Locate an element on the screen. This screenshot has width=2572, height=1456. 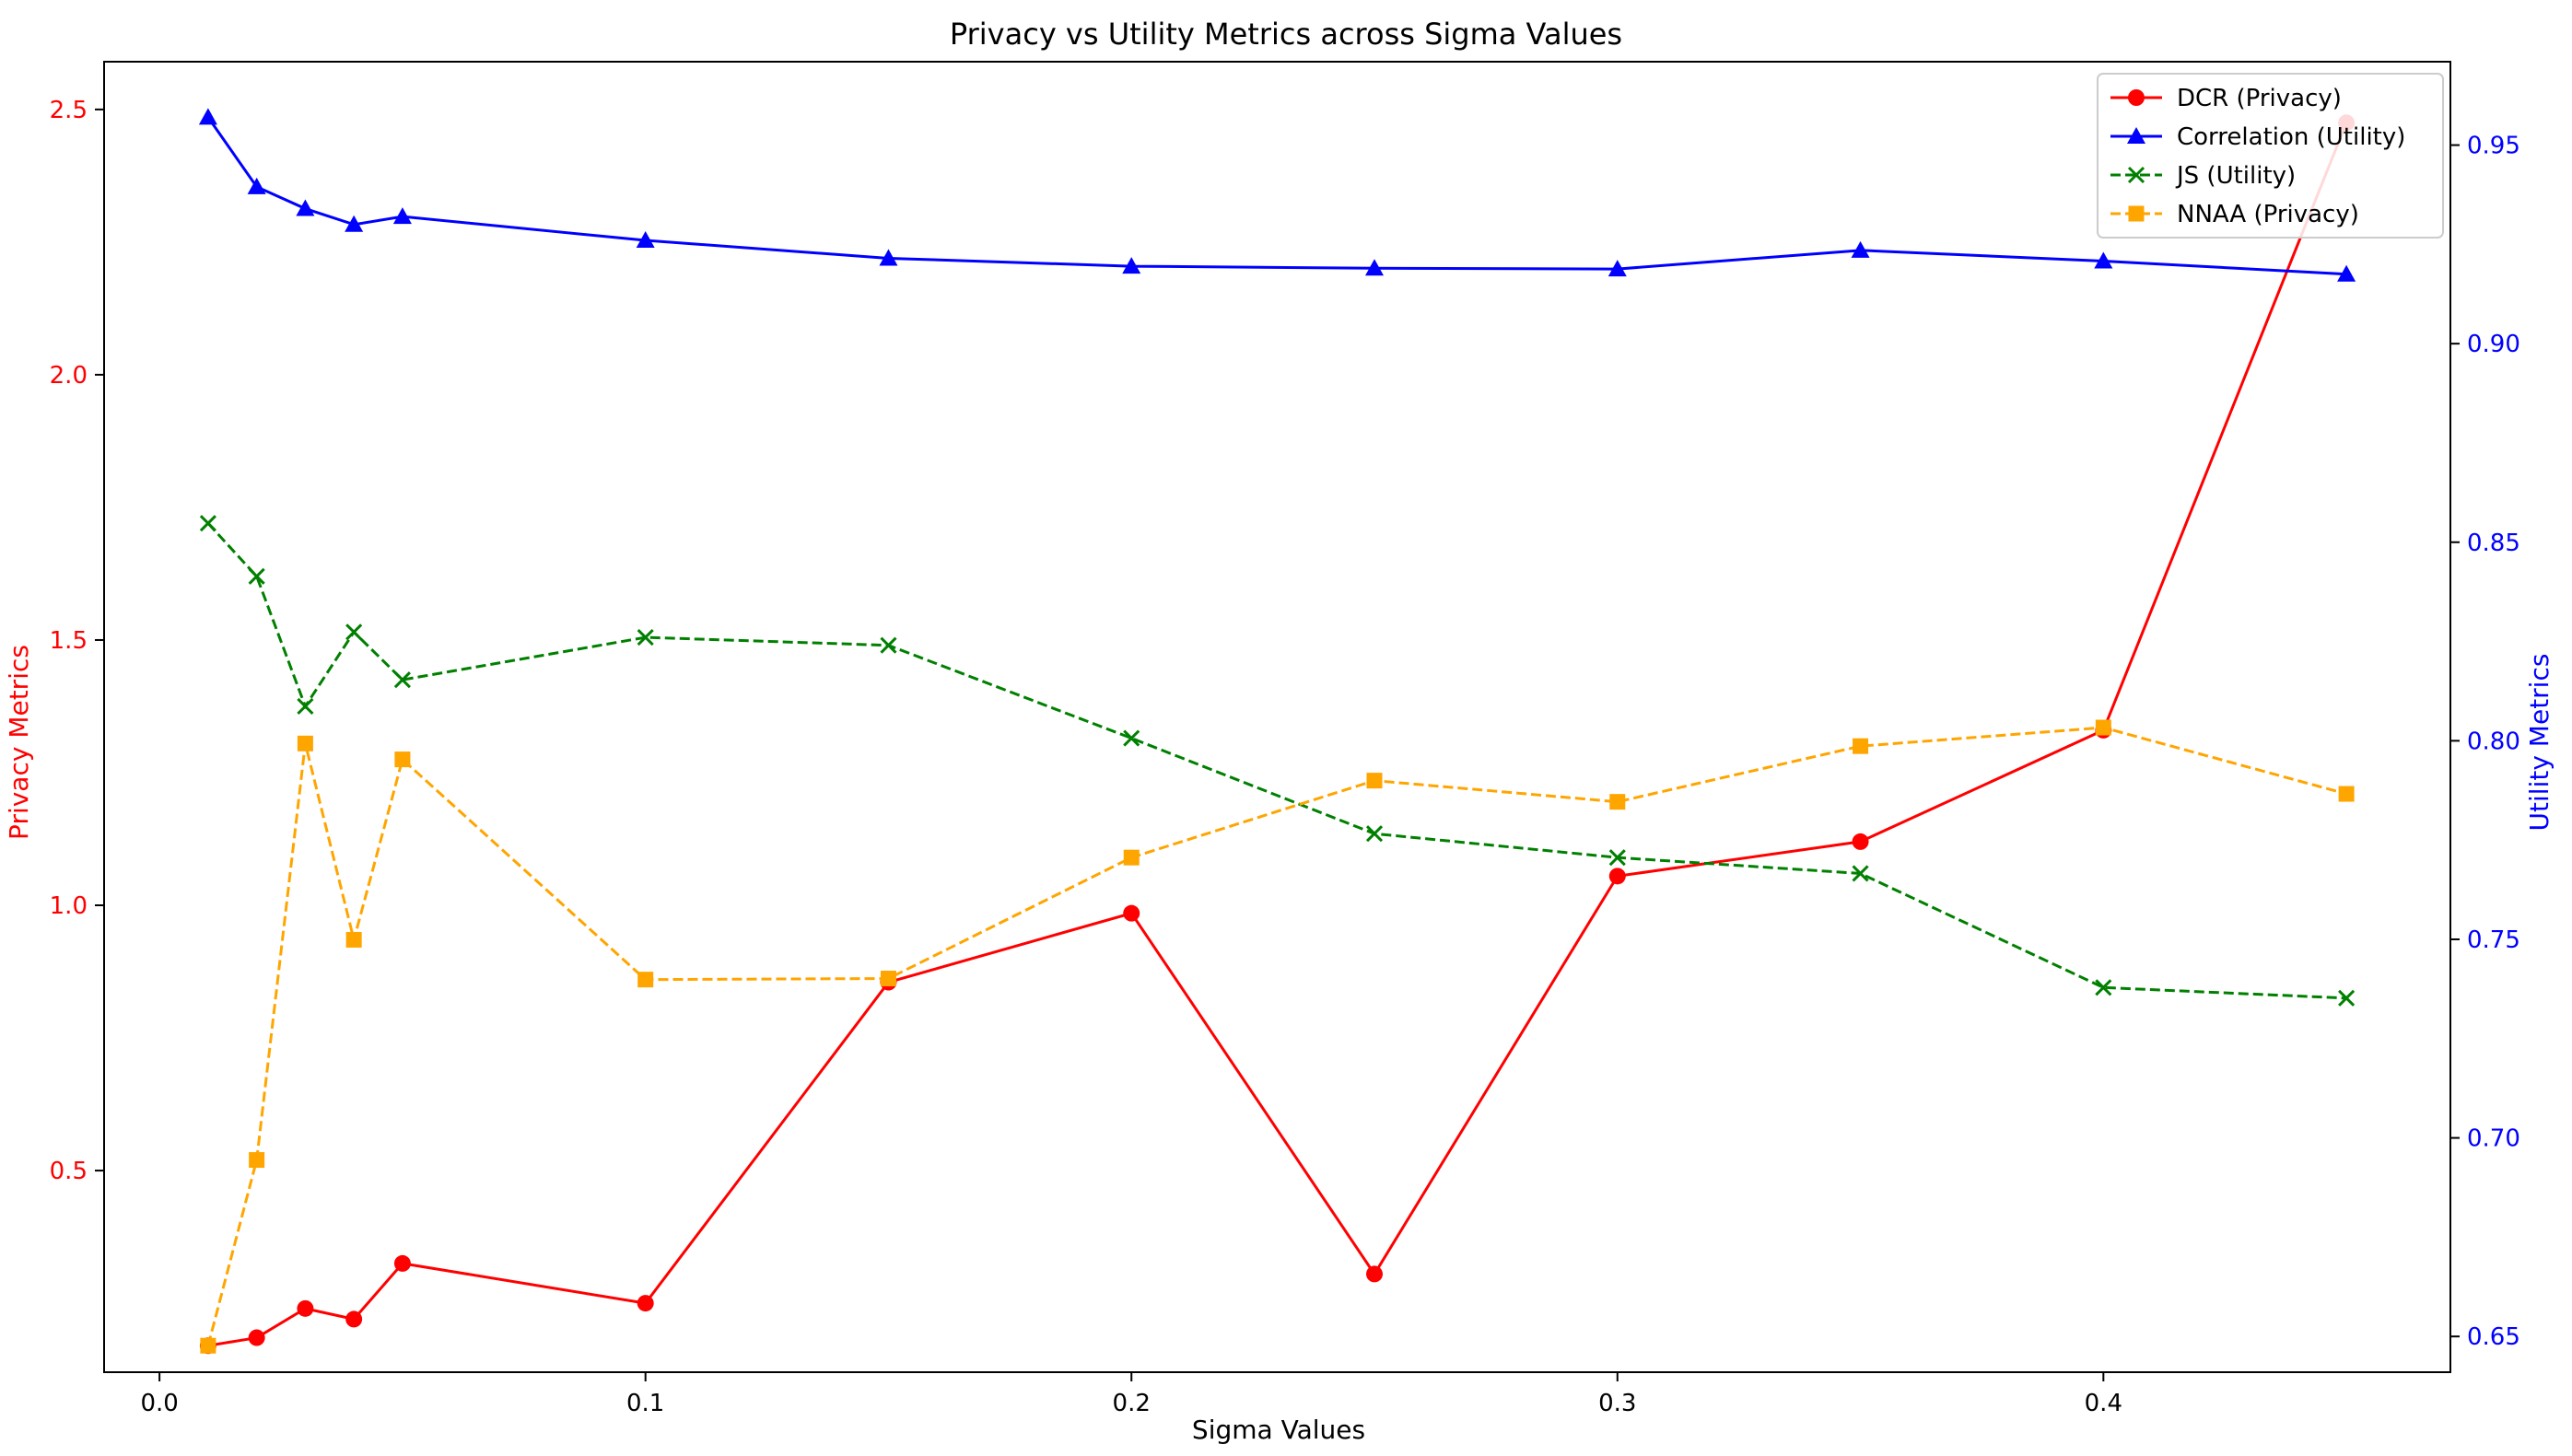
legend-item: JS (Utility) is located at coordinates (2203, 176).